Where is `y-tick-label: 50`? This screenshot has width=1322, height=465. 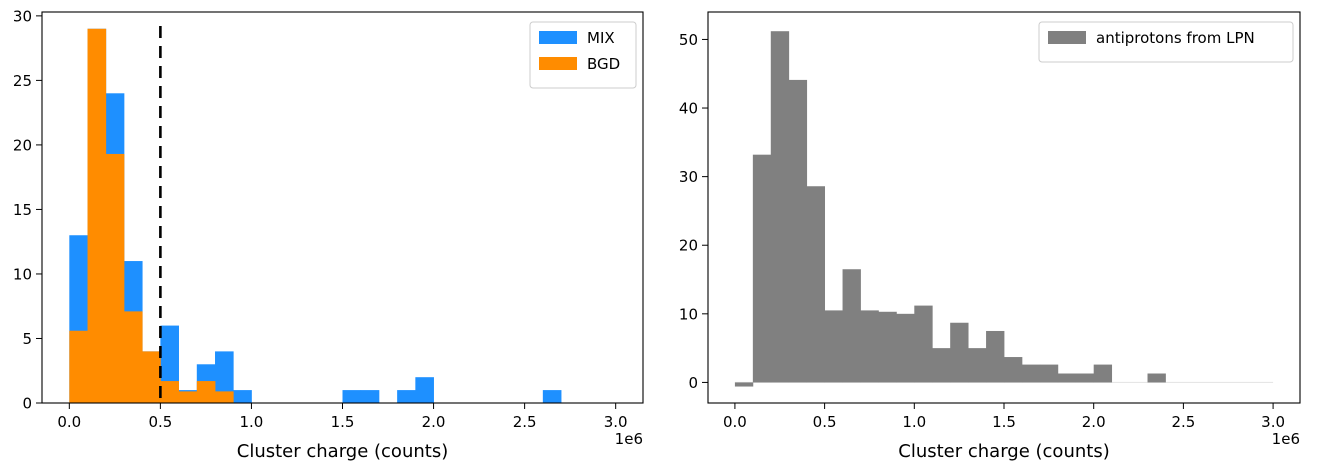
y-tick-label: 50 is located at coordinates (688, 40).